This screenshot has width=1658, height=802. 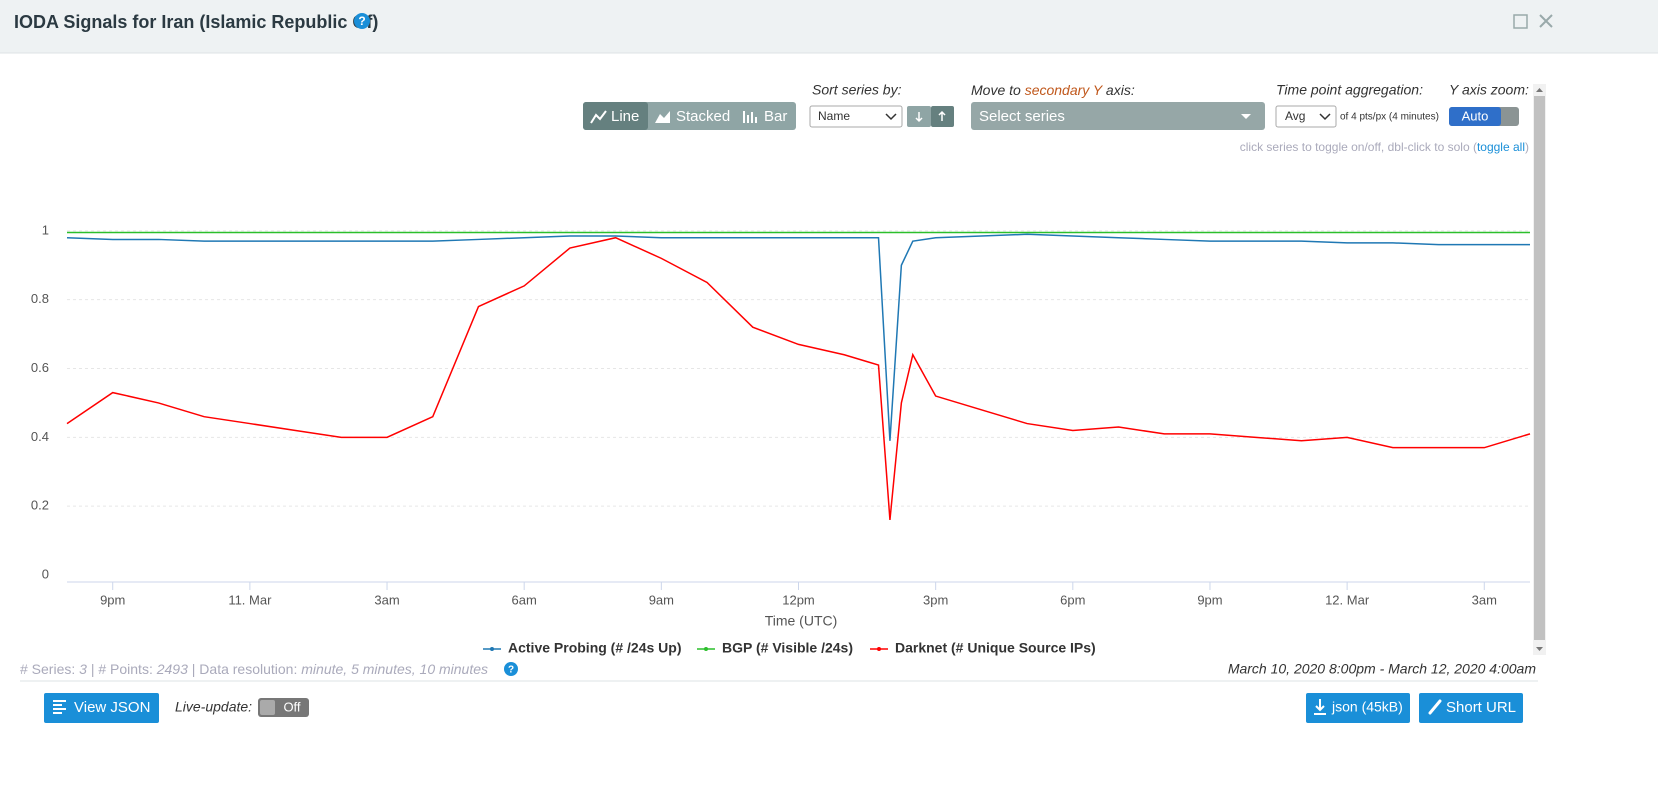 What do you see at coordinates (935, 599) in the screenshot?
I see `x-tick-label: 3pm` at bounding box center [935, 599].